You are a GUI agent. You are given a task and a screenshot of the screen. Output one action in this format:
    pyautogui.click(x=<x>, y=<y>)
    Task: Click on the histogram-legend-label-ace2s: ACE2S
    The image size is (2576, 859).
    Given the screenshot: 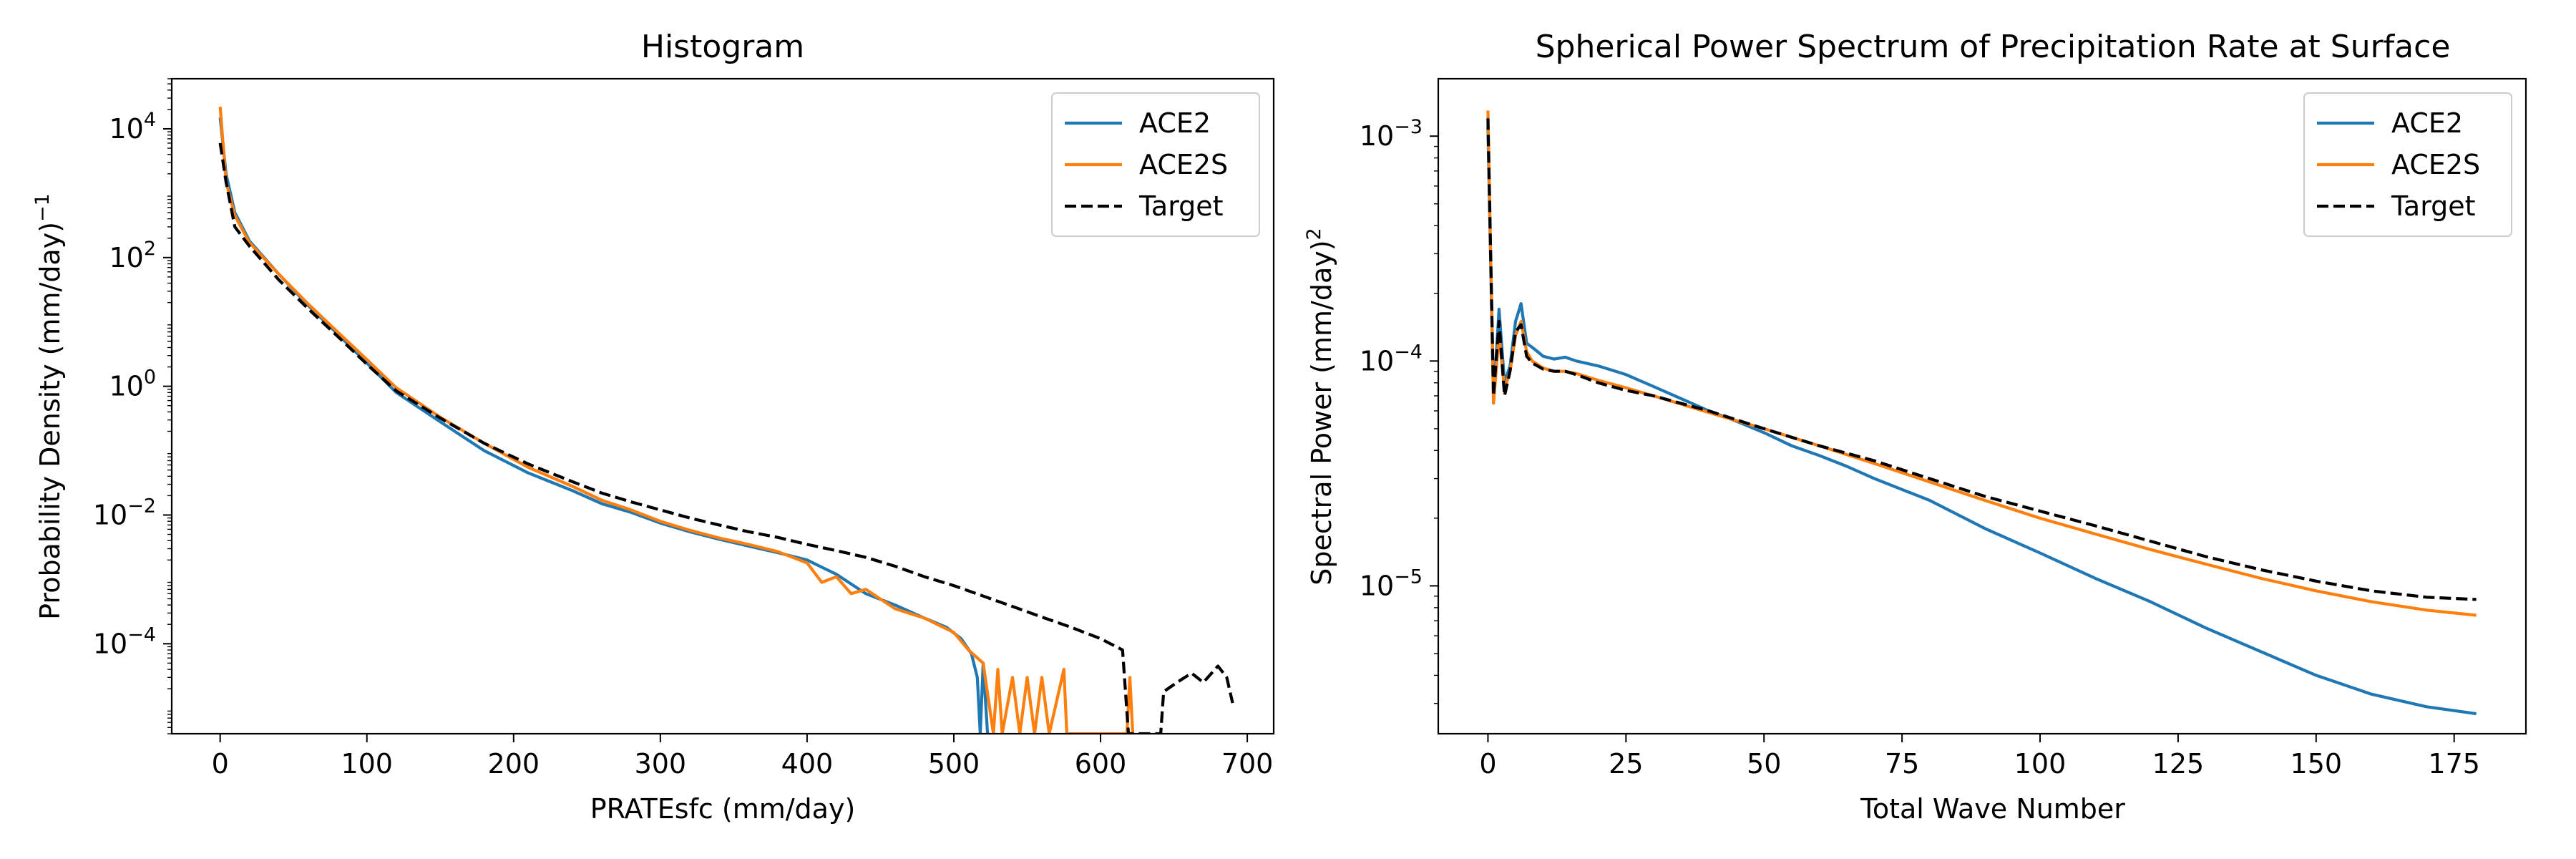 What is the action you would take?
    pyautogui.click(x=1183, y=164)
    